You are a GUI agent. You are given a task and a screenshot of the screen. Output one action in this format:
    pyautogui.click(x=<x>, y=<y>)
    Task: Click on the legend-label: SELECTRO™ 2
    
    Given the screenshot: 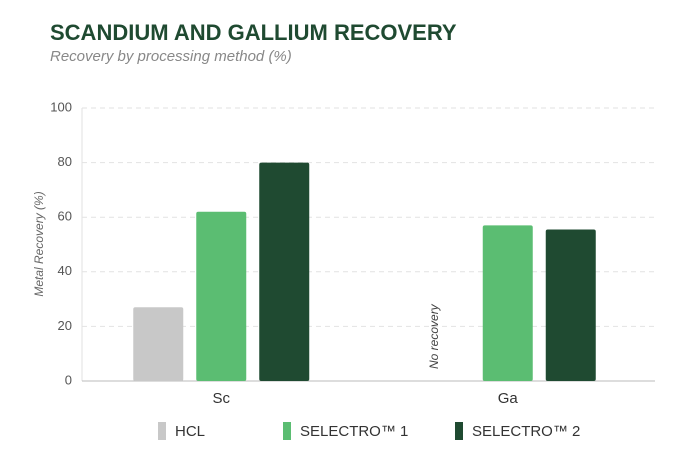 What is the action you would take?
    pyautogui.click(x=526, y=431)
    